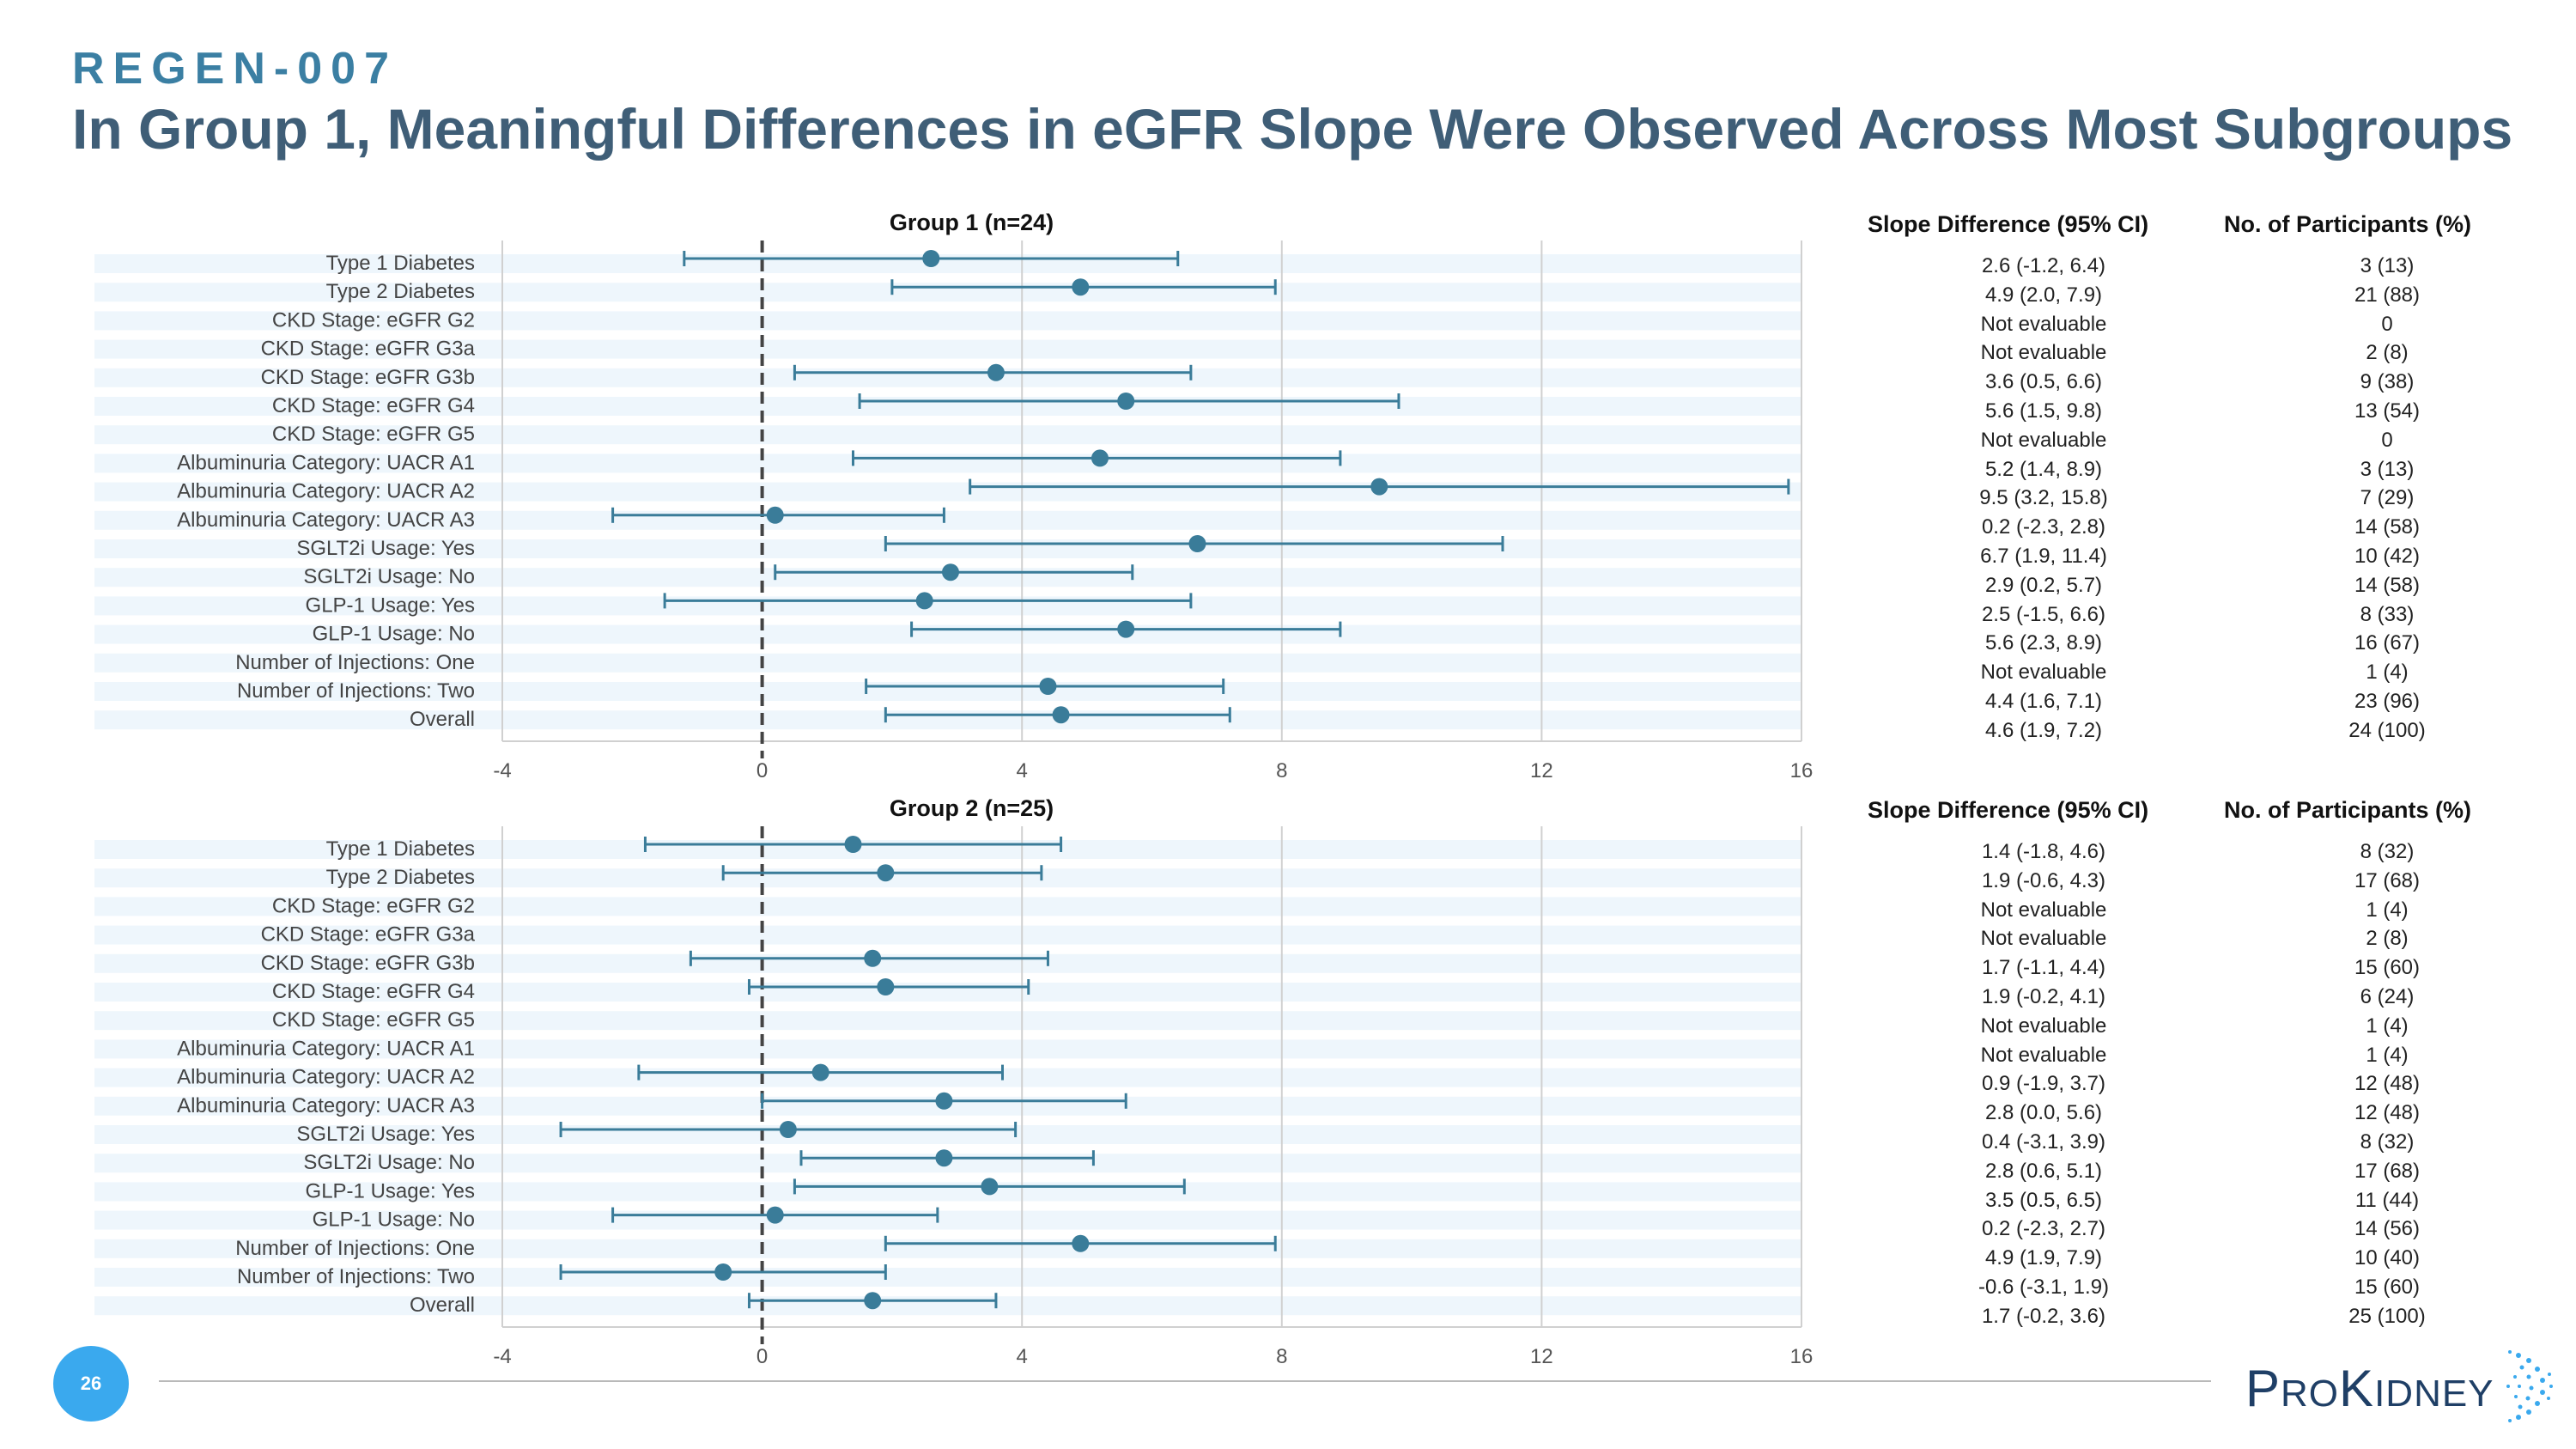 This screenshot has height=1449, width=2576. What do you see at coordinates (442, 719) in the screenshot?
I see `subgroup-label: Overall` at bounding box center [442, 719].